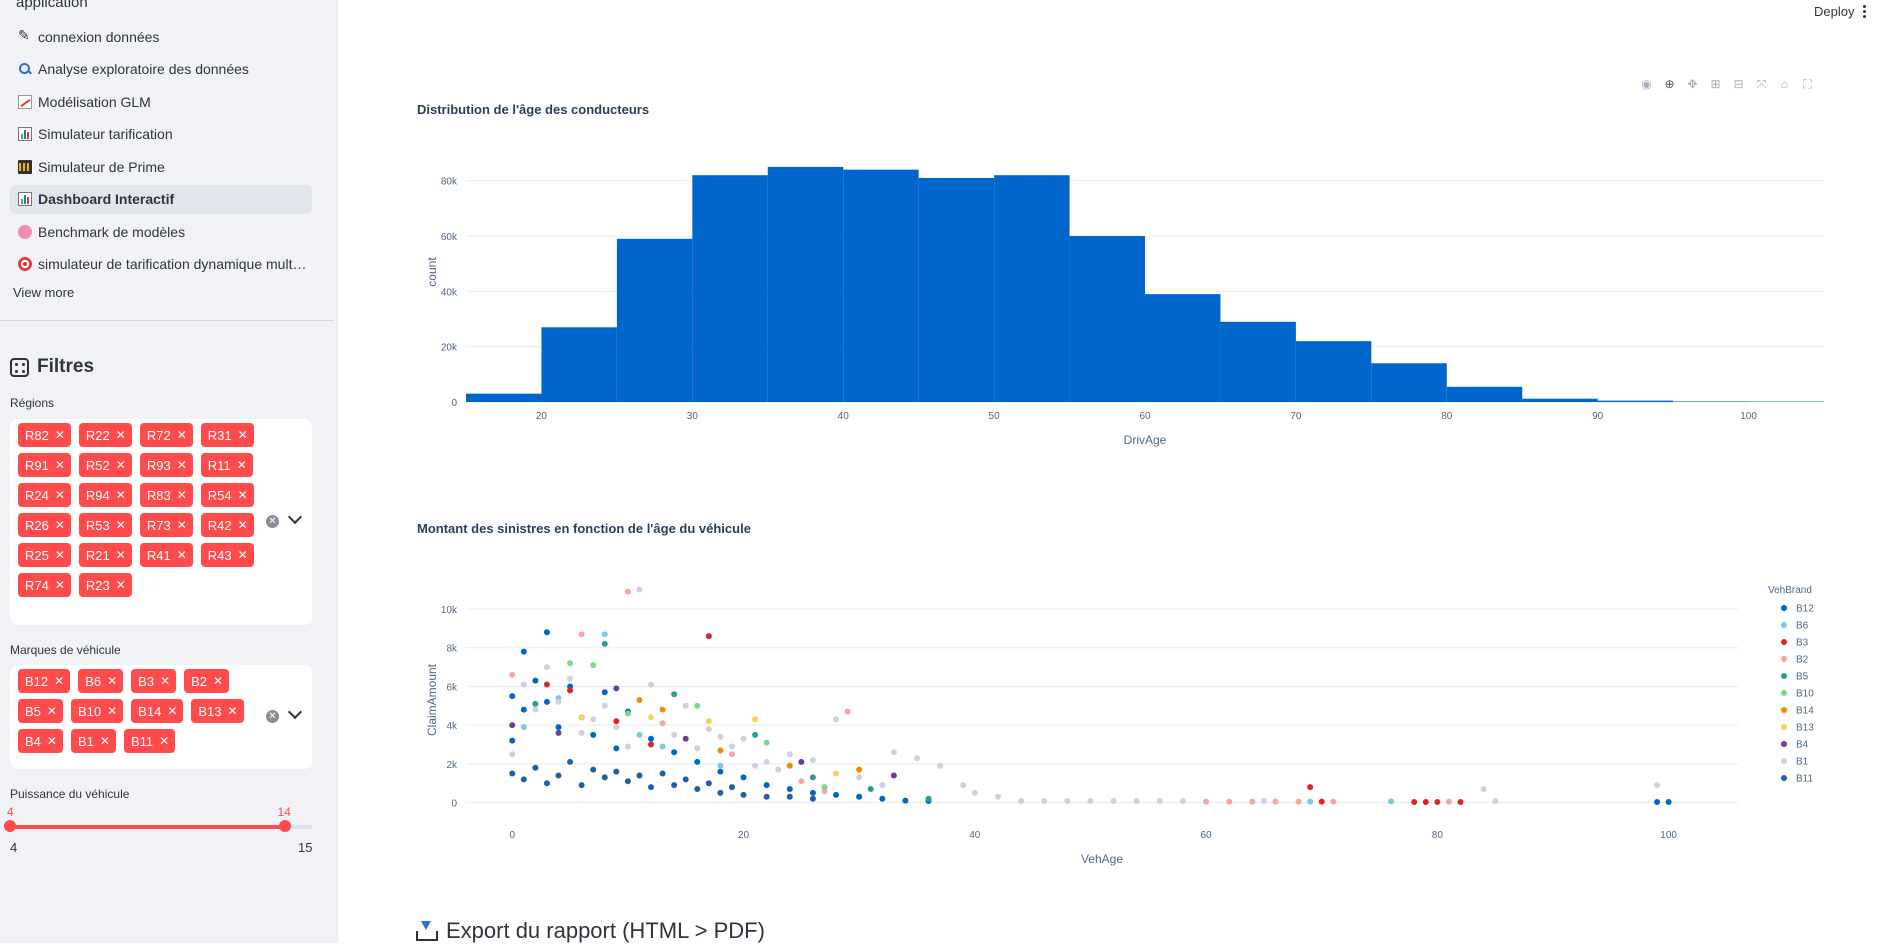  What do you see at coordinates (44, 525) in the screenshot?
I see `filter-chip: R26✕` at bounding box center [44, 525].